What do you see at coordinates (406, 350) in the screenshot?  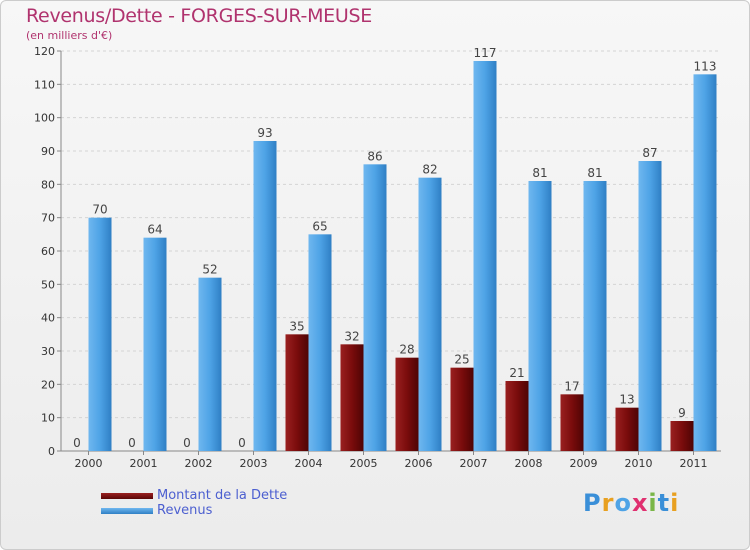 I see `data-label-dette: 28` at bounding box center [406, 350].